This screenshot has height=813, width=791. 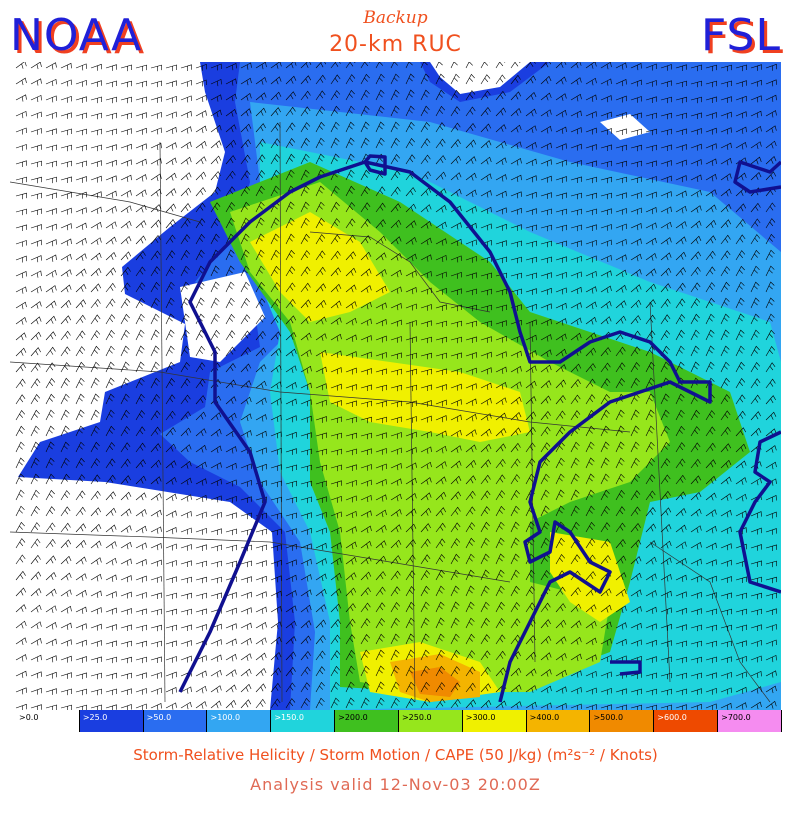 What do you see at coordinates (162, 422) in the screenshot?
I see `boundary-line` at bounding box center [162, 422].